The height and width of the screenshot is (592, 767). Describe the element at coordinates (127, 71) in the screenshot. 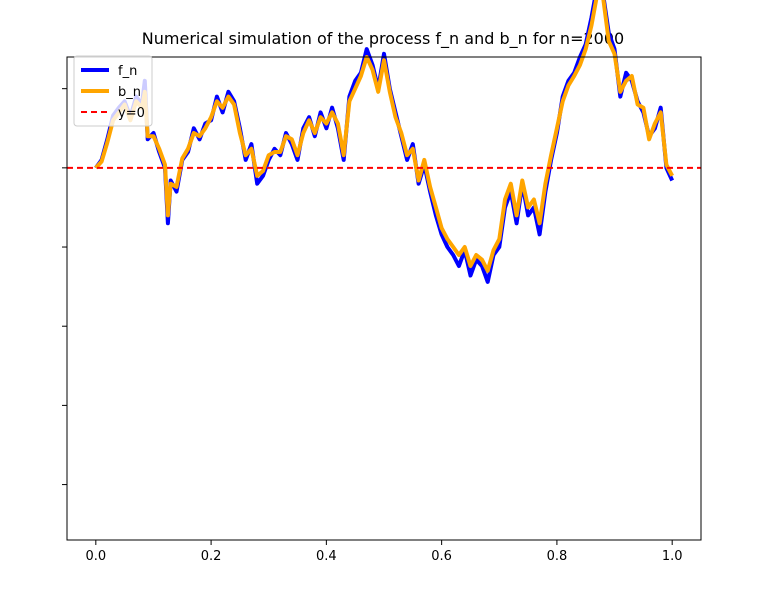

I see `legend-label-f_n: f_n` at that location.